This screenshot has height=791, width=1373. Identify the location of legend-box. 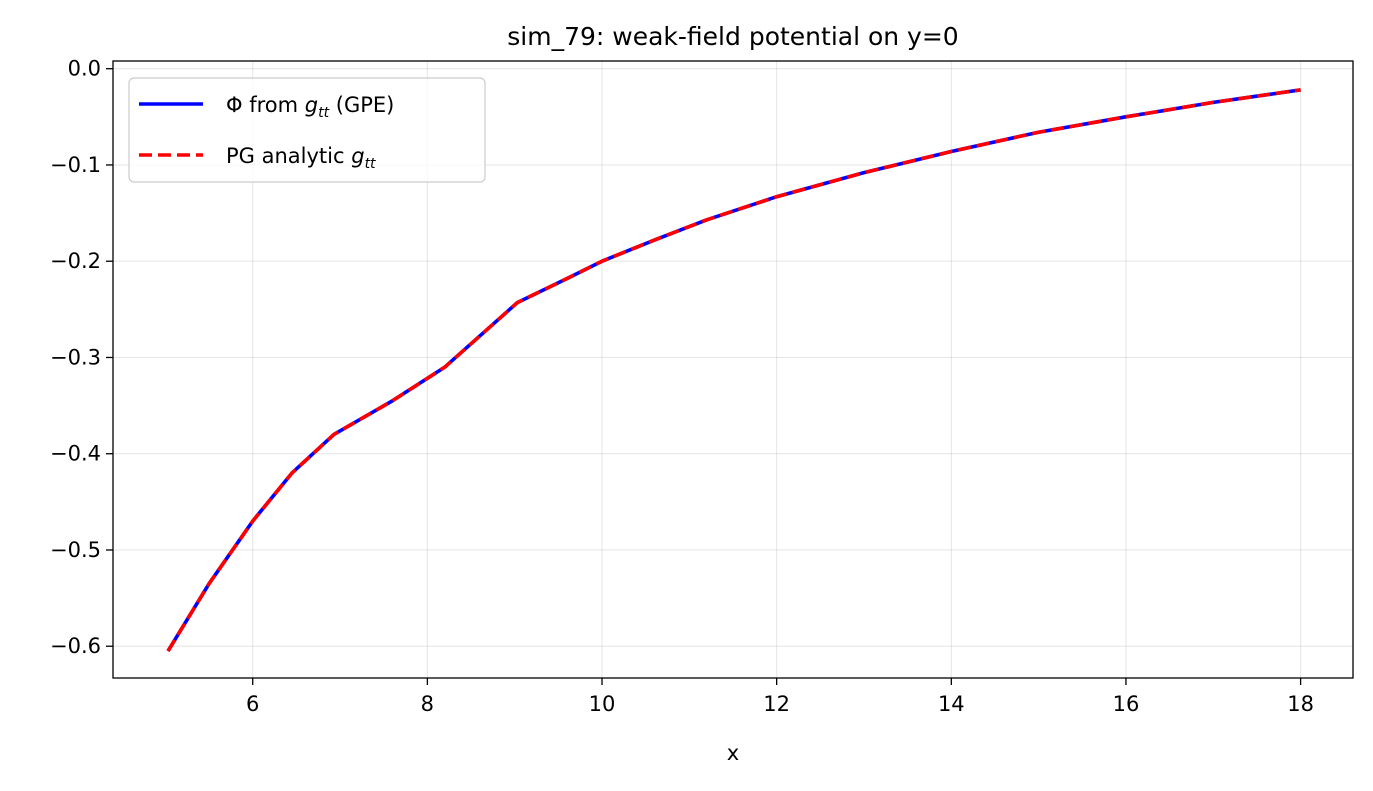
(307, 130).